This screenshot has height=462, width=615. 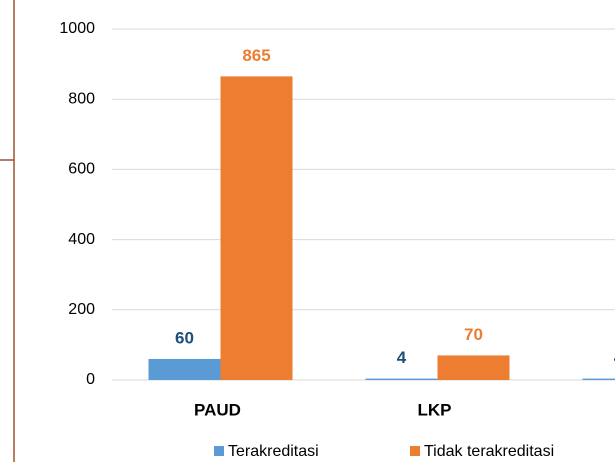 I want to click on x-tick-label: PAUD, so click(x=217, y=409).